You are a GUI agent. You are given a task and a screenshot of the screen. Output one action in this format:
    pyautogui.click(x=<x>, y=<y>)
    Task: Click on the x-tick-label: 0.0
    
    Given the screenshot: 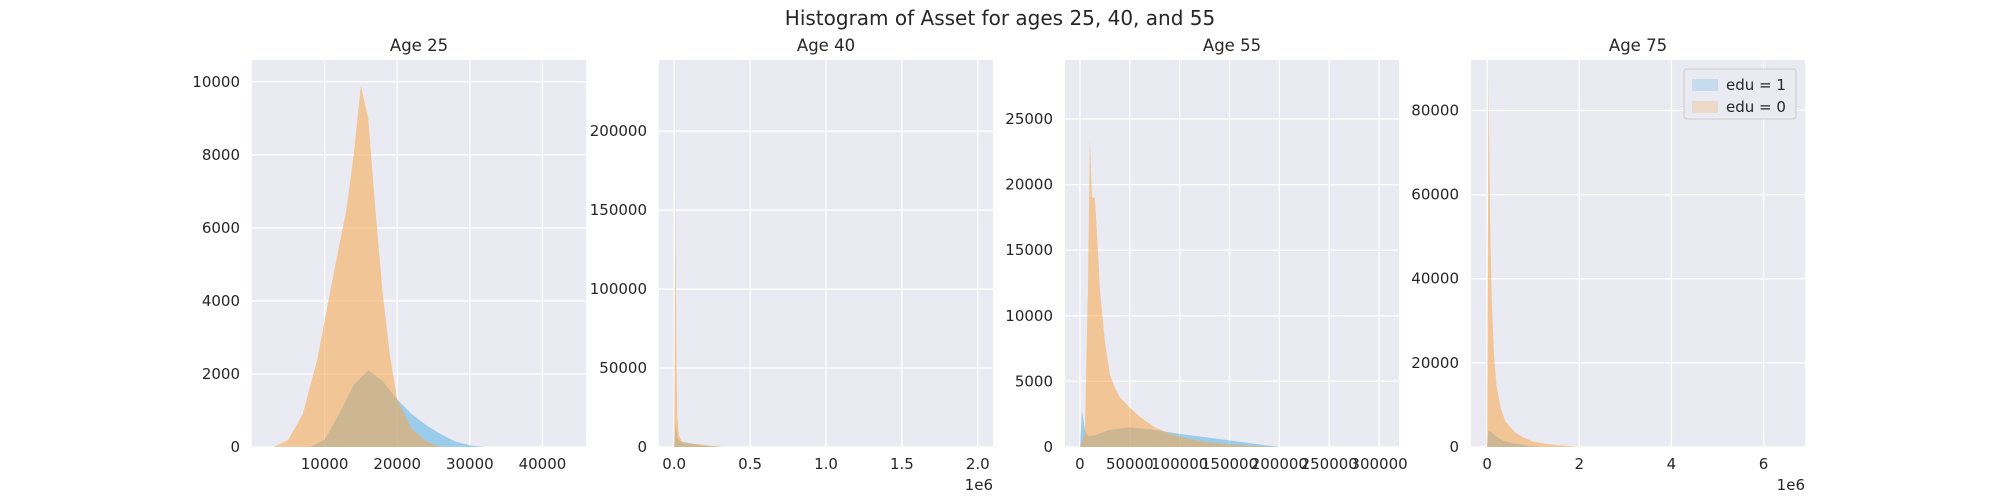 What is the action you would take?
    pyautogui.click(x=674, y=464)
    